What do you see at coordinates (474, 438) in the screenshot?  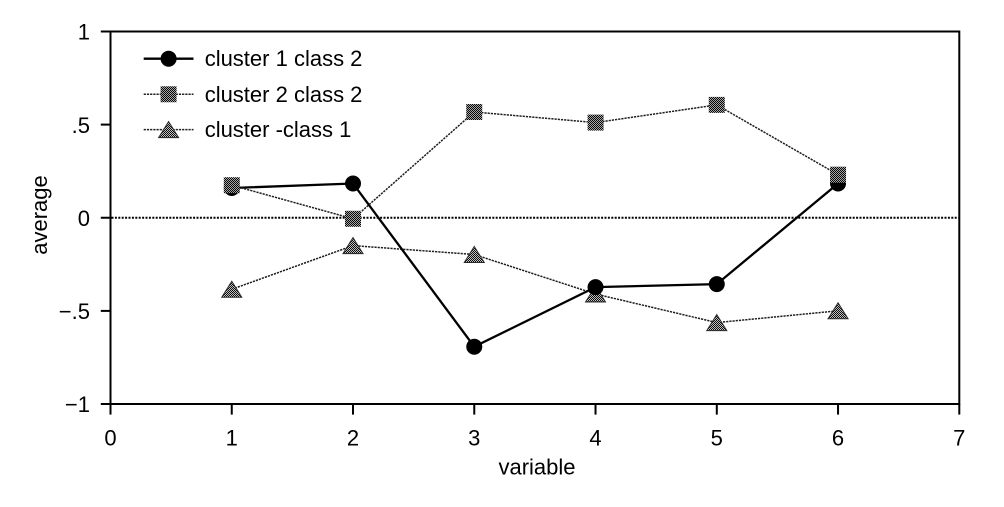 I see `svg-text: 3` at bounding box center [474, 438].